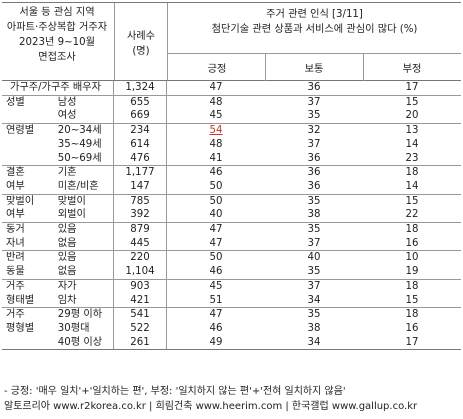 This screenshot has height=419, width=463. What do you see at coordinates (231, 300) in the screenshot?
I see `table-row: 형태별 임차 421 51 34 15` at bounding box center [231, 300].